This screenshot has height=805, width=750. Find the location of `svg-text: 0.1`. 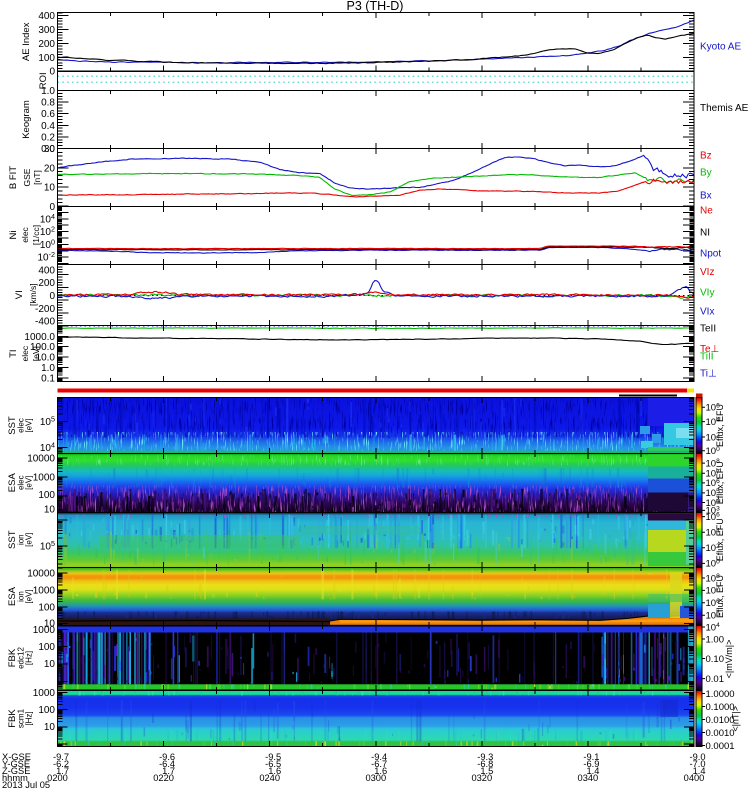

svg-text: 0.1 is located at coordinates (48, 378).